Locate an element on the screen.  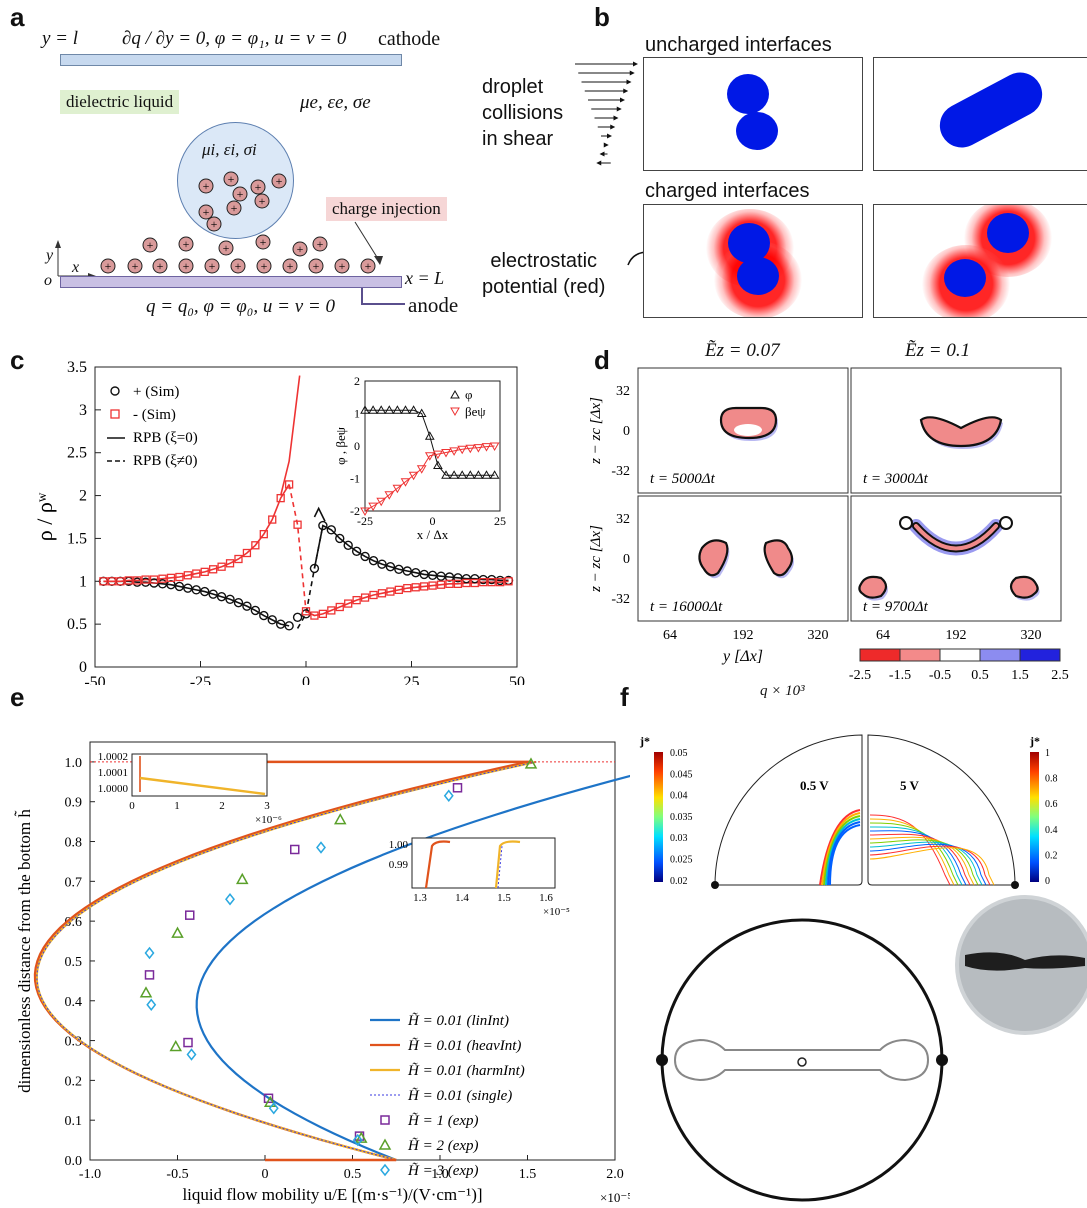
e-inset1-x-tick: 3 is located at coordinates (267, 806).